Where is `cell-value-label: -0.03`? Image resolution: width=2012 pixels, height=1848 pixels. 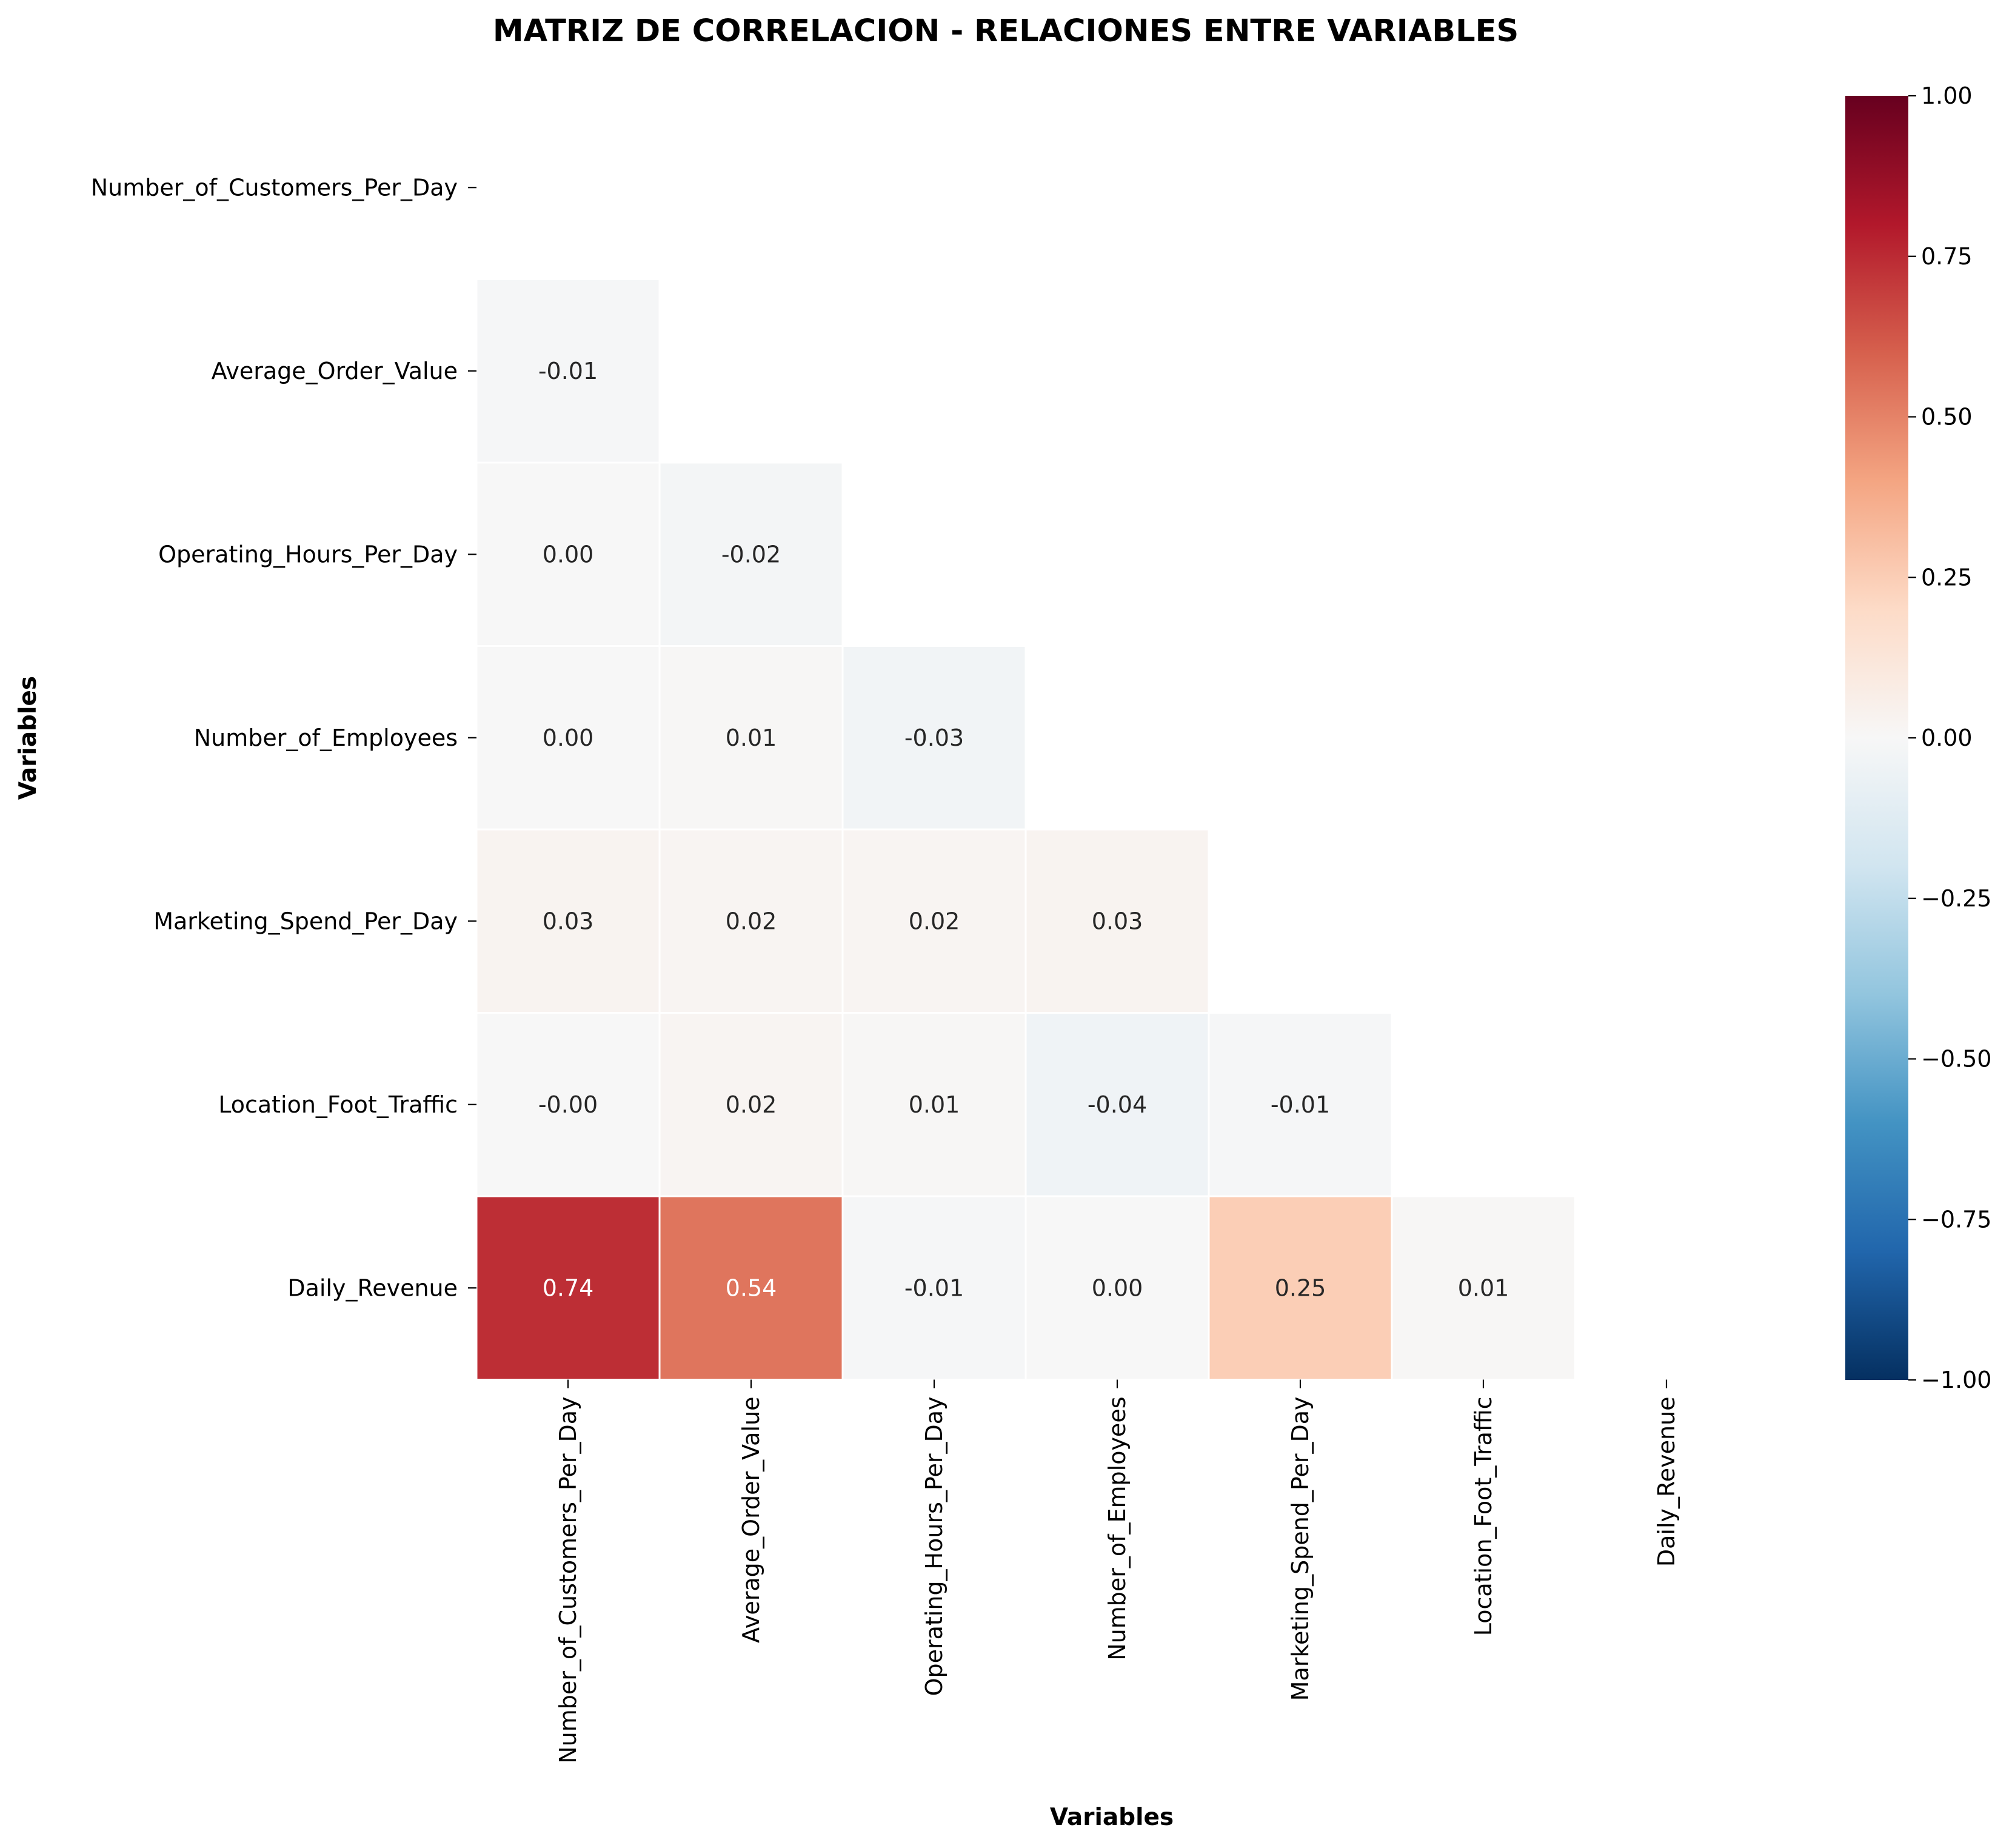
cell-value-label: -0.03 is located at coordinates (934, 738).